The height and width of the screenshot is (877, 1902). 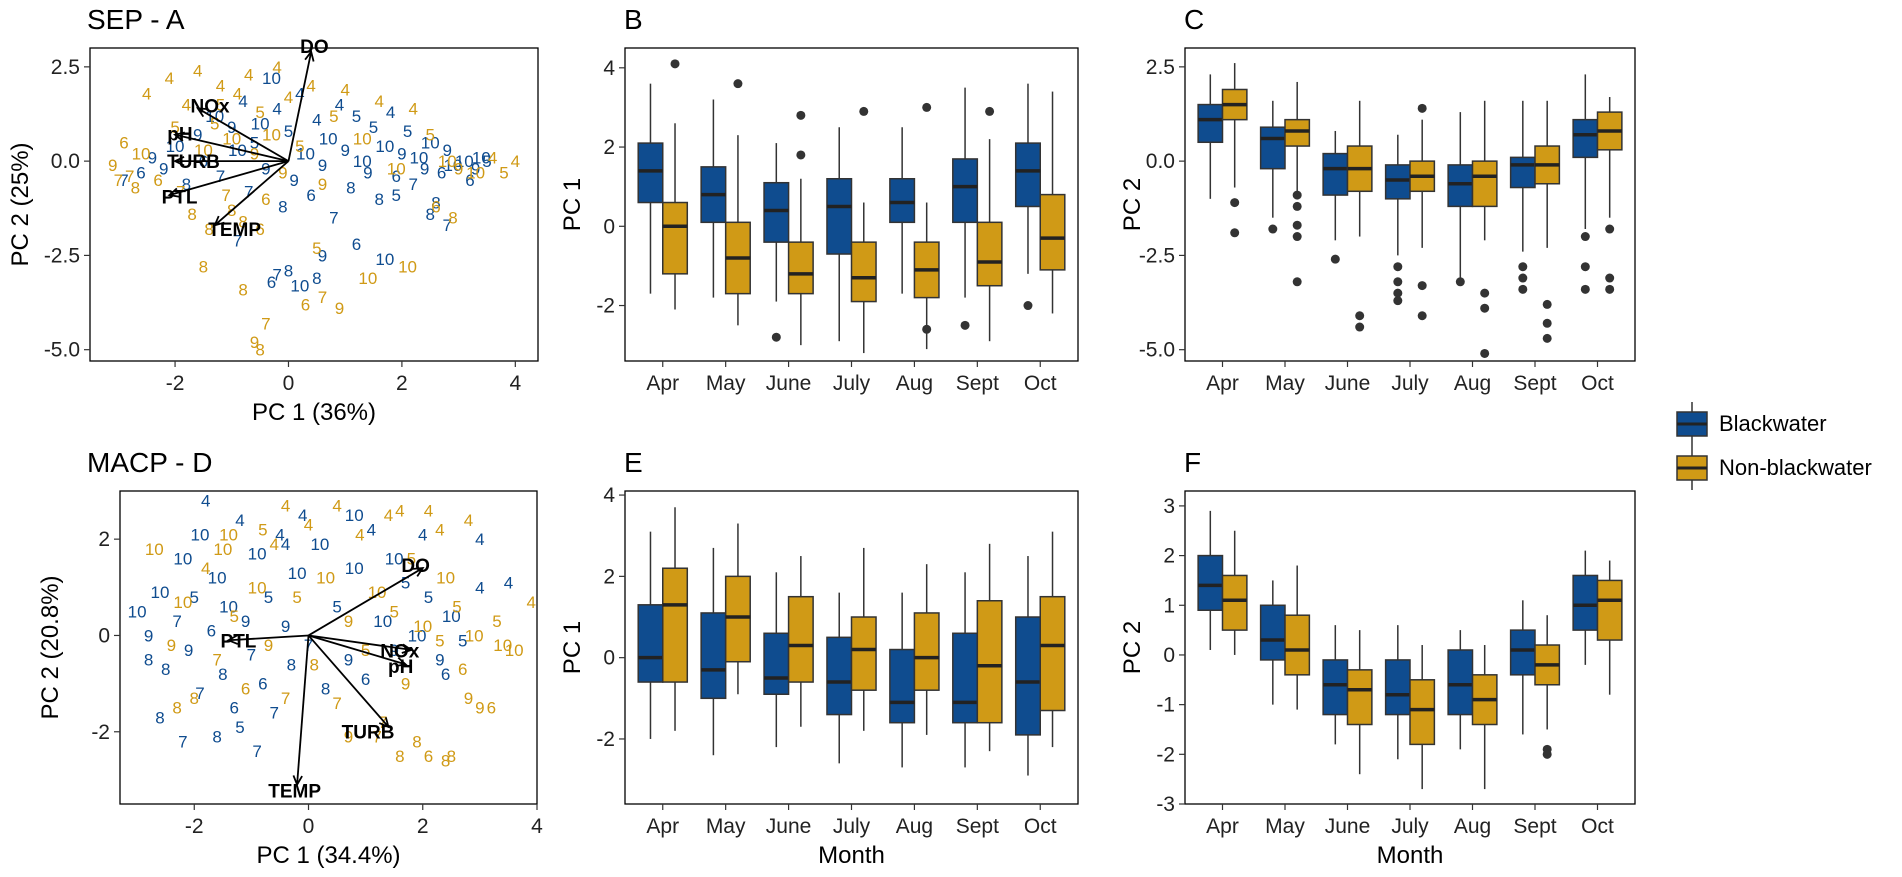 I want to click on x-axis-label: Month, so click(x=1410, y=855).